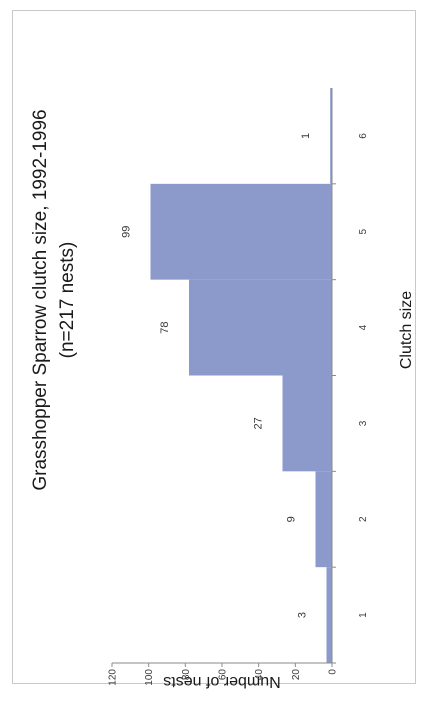  What do you see at coordinates (186, 675) in the screenshot?
I see `y-tick-label: 80` at bounding box center [186, 675].